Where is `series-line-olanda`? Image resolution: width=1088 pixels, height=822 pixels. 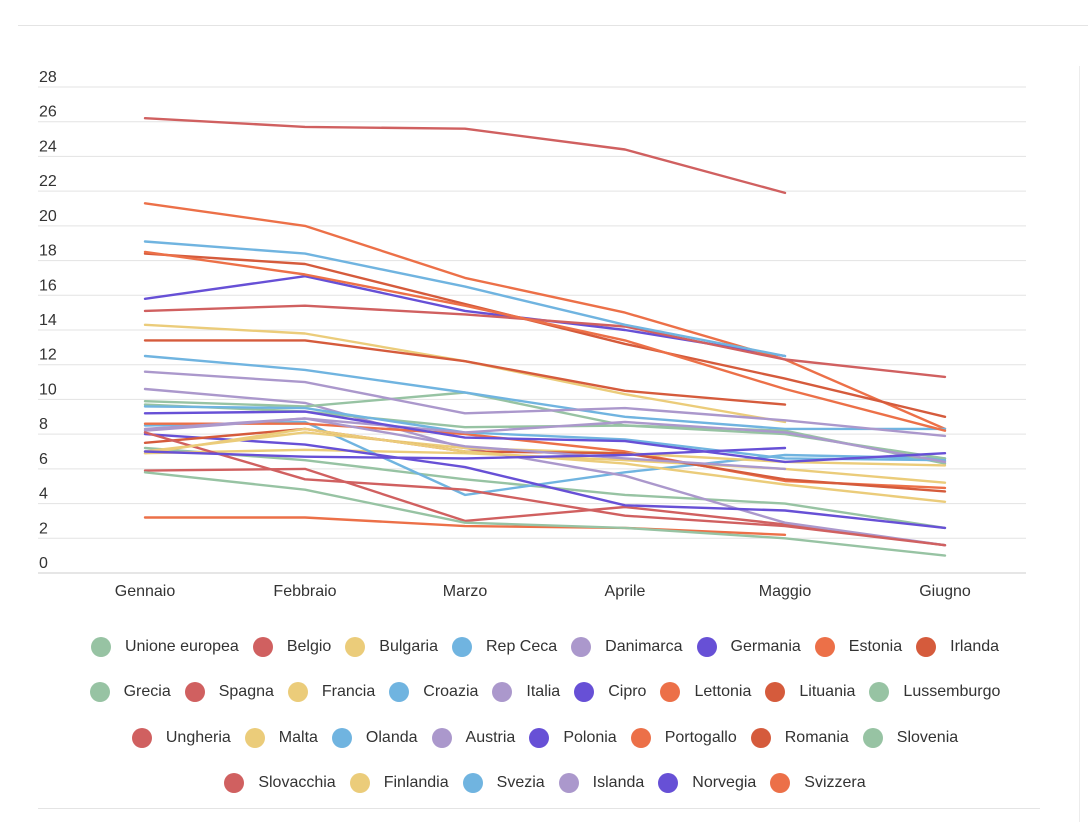
series-line-olanda is located at coordinates (545, 433).